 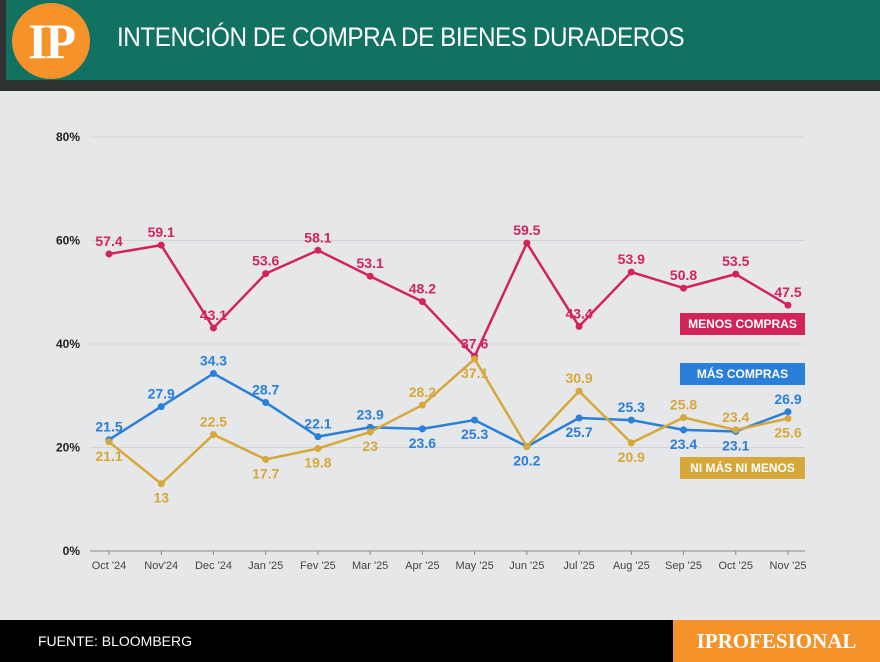 What do you see at coordinates (72, 551) in the screenshot?
I see `y-tick-label: 0%` at bounding box center [72, 551].